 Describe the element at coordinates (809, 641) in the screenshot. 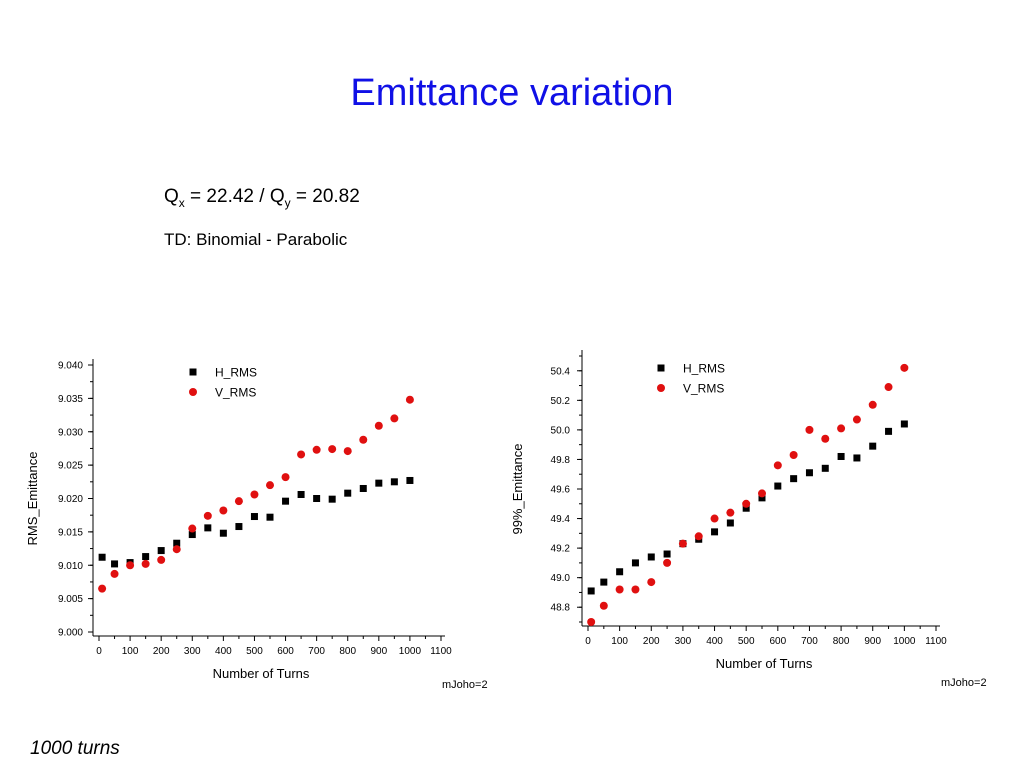

I see `p99-x-tick-label: 700` at that location.